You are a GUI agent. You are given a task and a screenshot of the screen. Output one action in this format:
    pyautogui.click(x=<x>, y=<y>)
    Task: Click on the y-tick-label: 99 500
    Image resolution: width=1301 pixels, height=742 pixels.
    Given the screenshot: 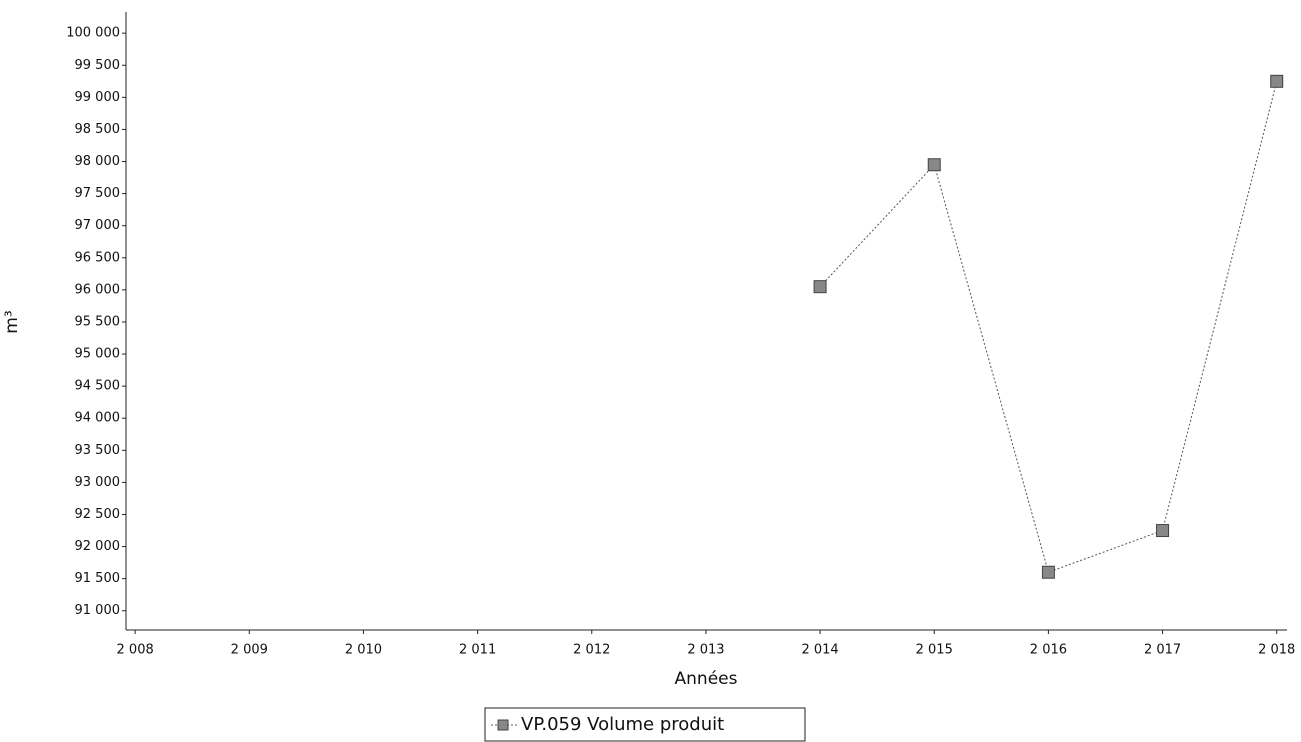 What is the action you would take?
    pyautogui.click(x=98, y=65)
    